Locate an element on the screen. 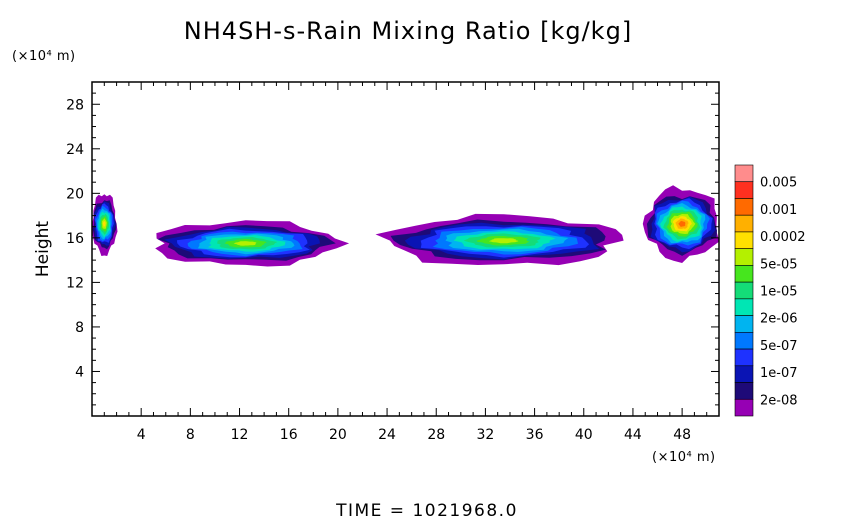  colorbar-label: 5e-05 is located at coordinates (779, 264).